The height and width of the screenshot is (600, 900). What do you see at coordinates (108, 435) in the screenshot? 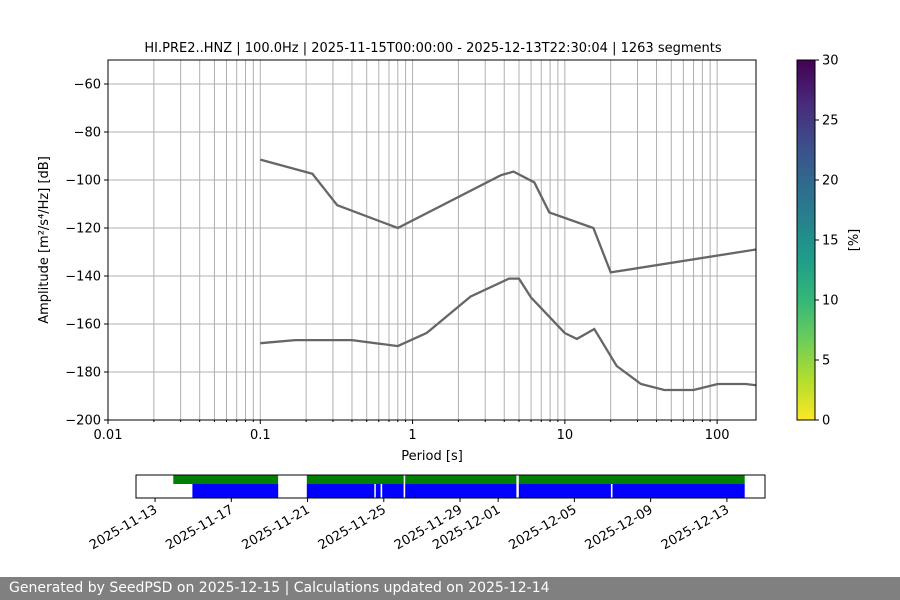
I see `x-tick-label: 0.01` at bounding box center [108, 435].